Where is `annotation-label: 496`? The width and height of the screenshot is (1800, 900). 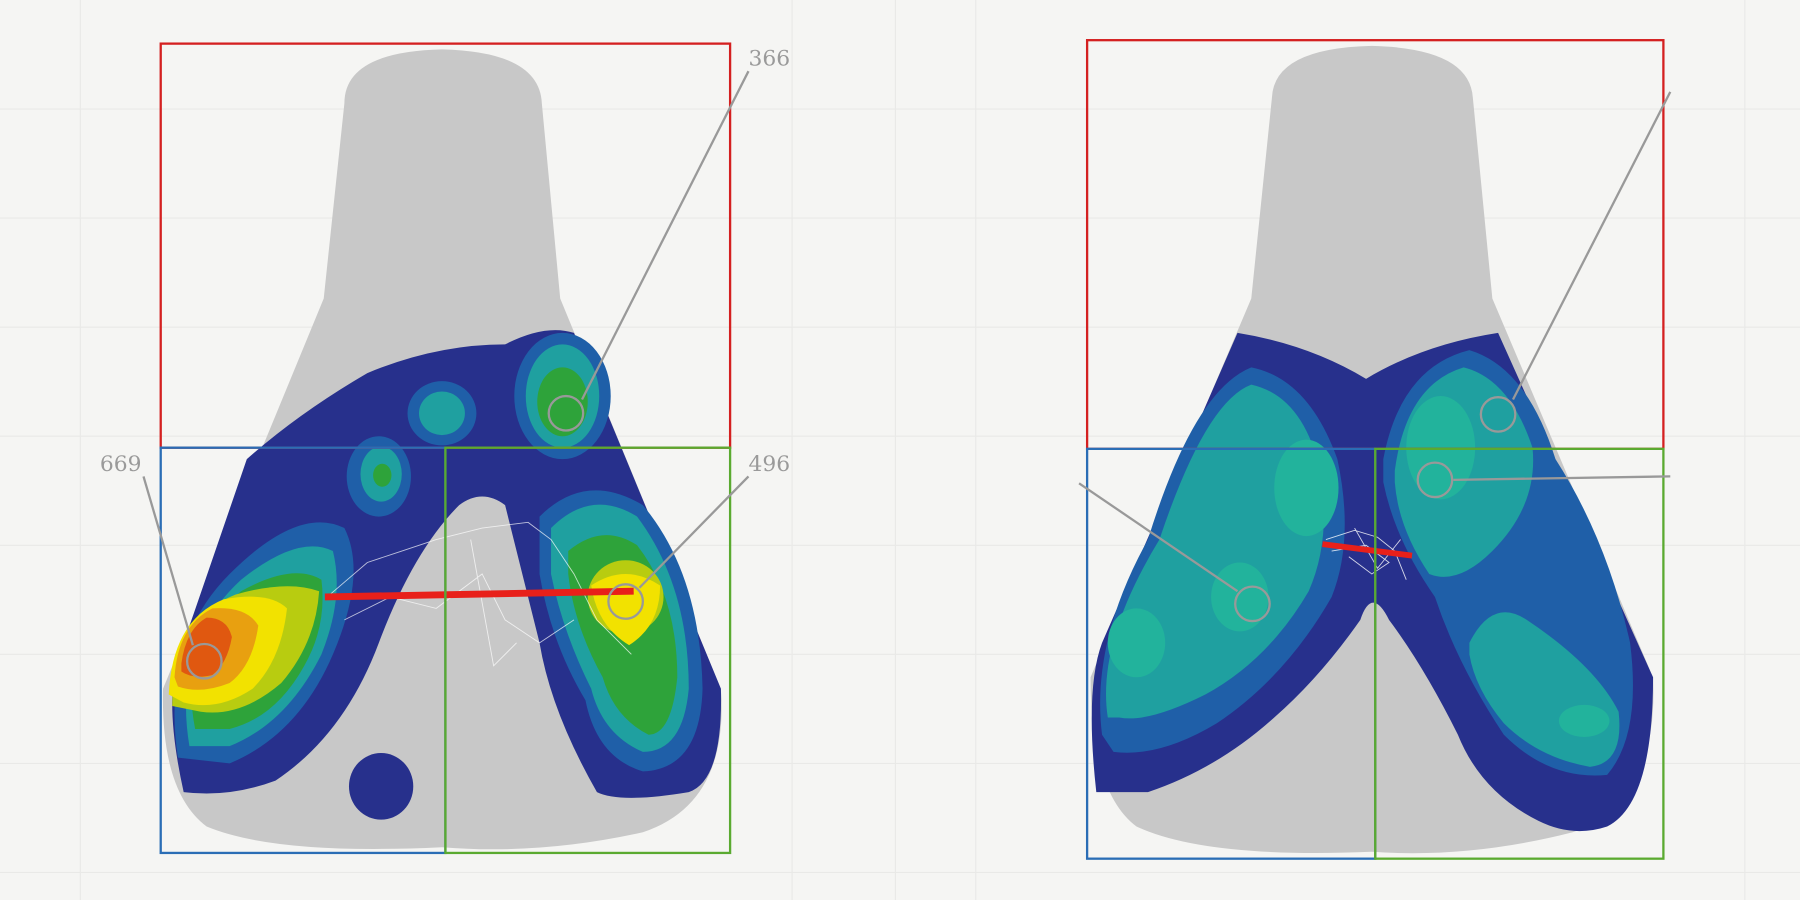 annotation-label: 496 is located at coordinates (769, 464).